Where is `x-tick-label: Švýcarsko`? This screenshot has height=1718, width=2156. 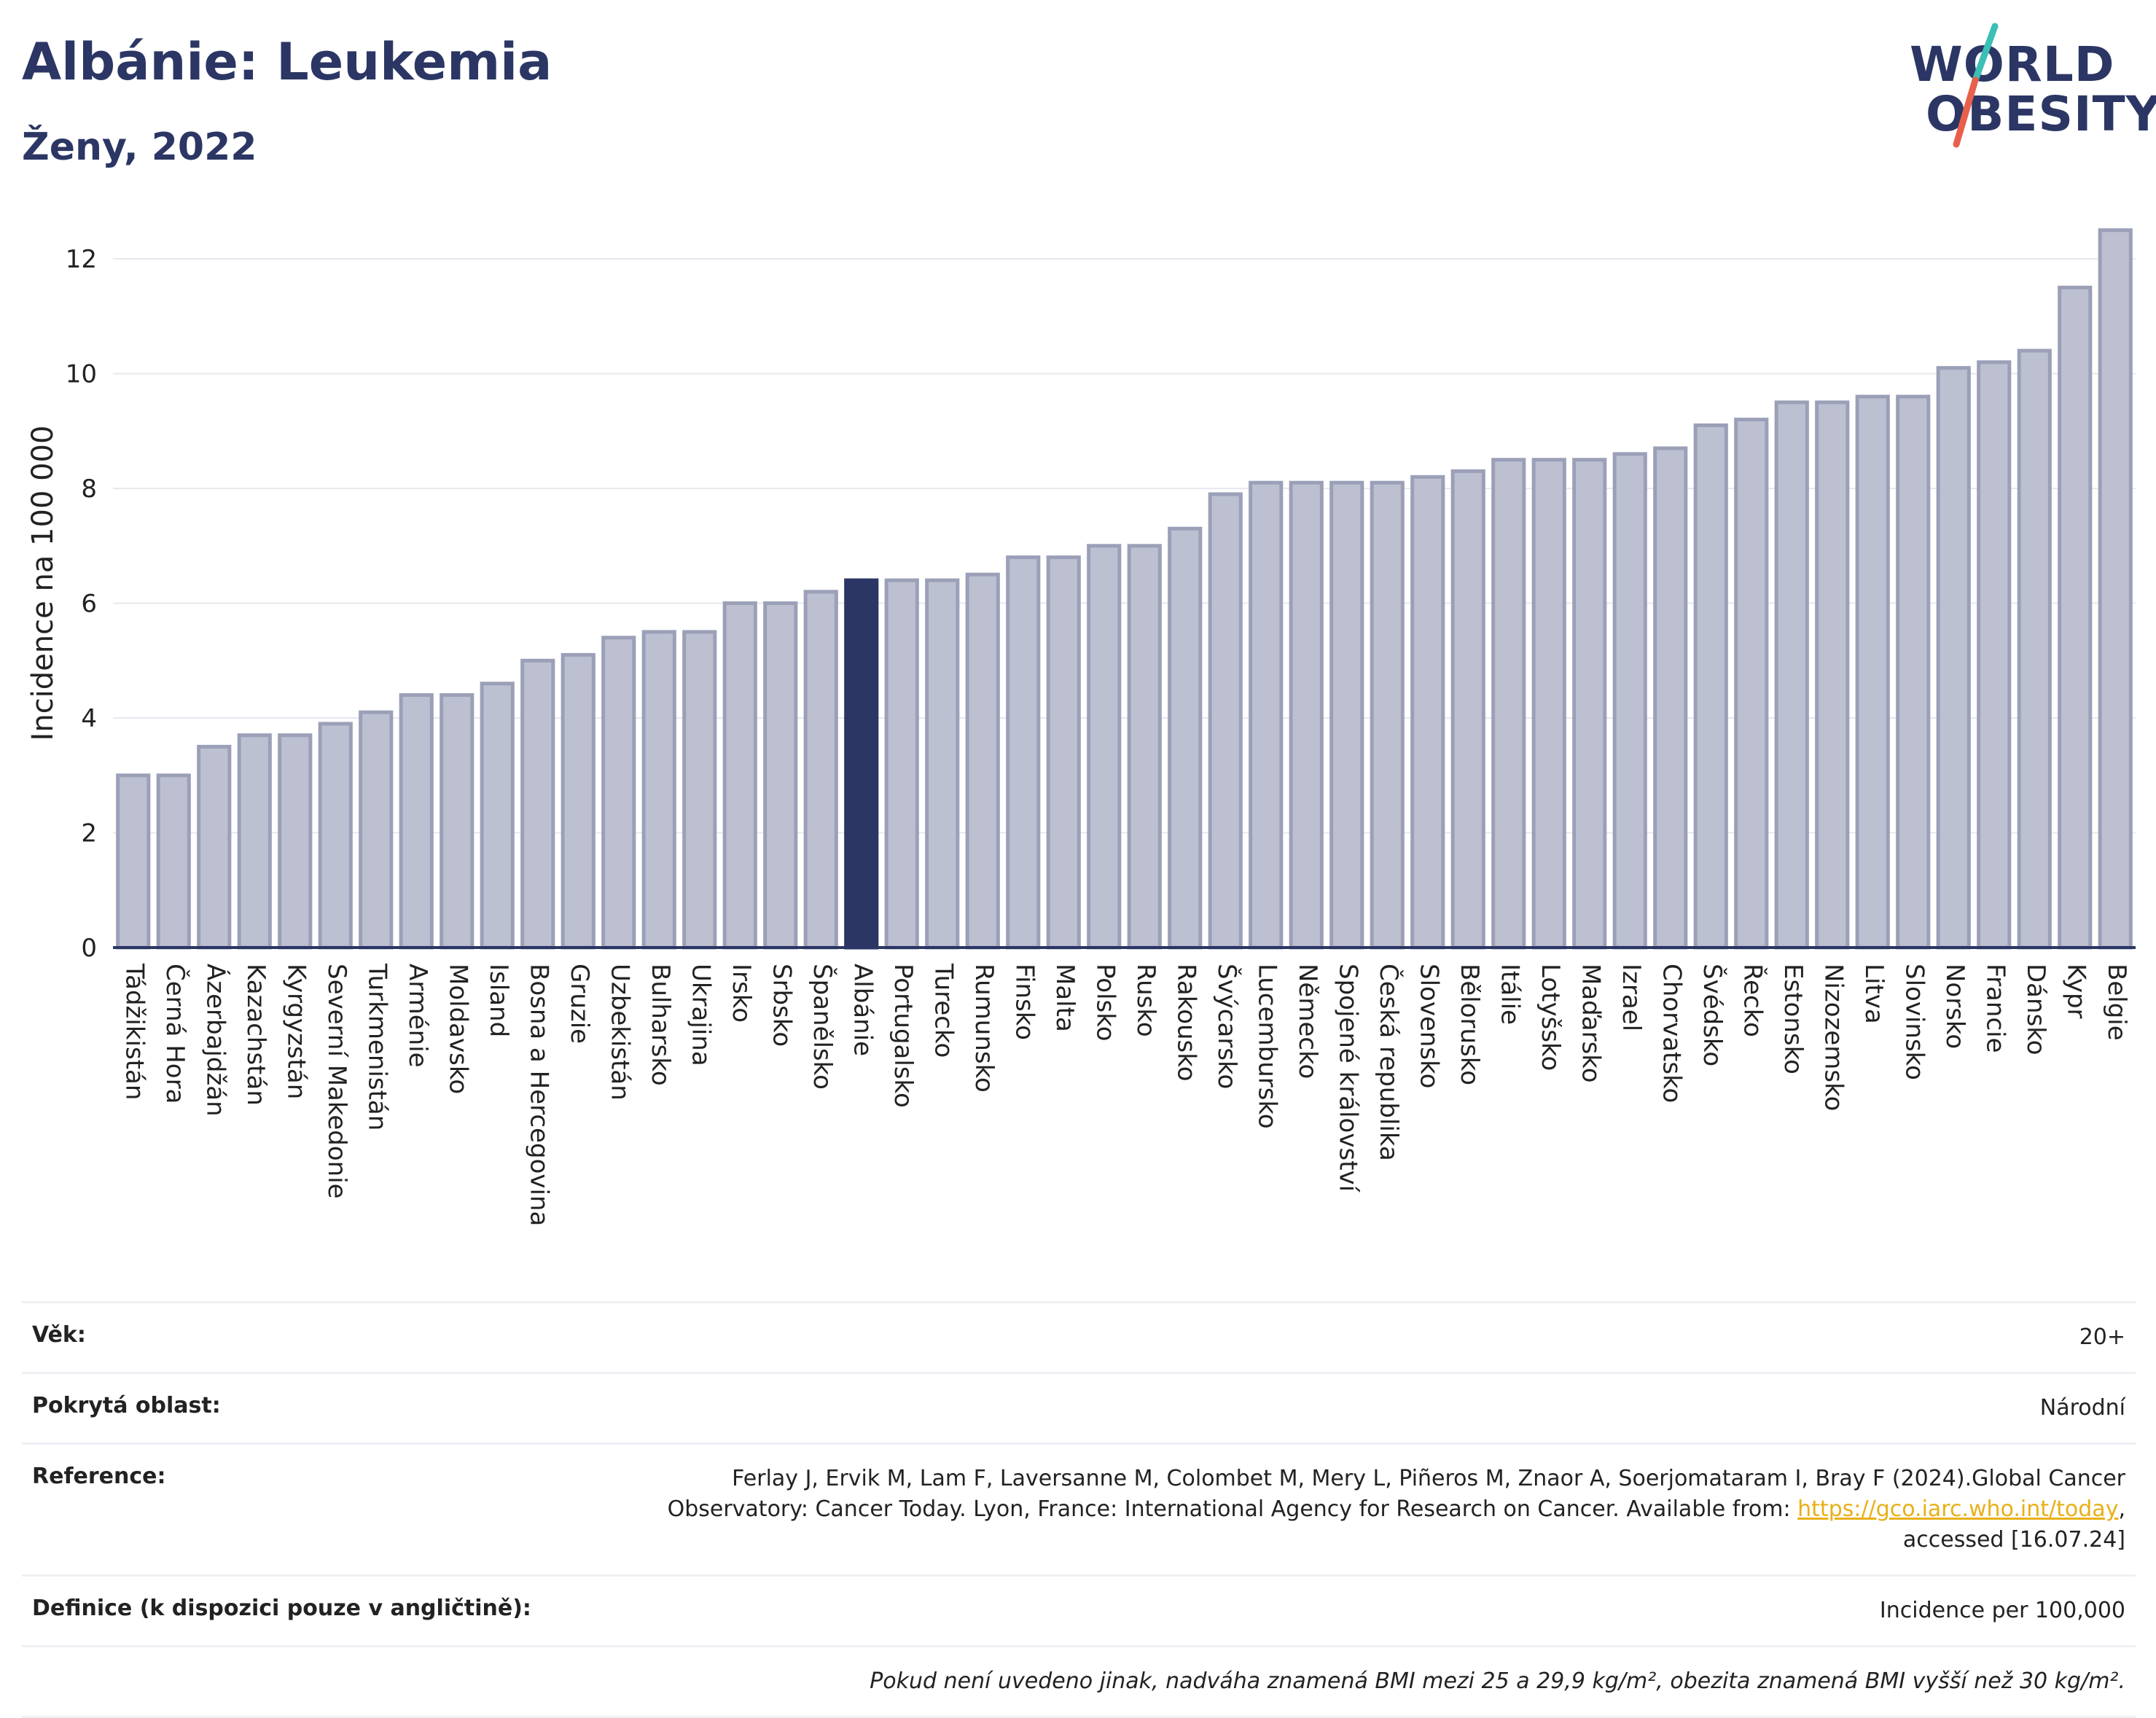 x-tick-label: Švýcarsko is located at coordinates (1227, 1026).